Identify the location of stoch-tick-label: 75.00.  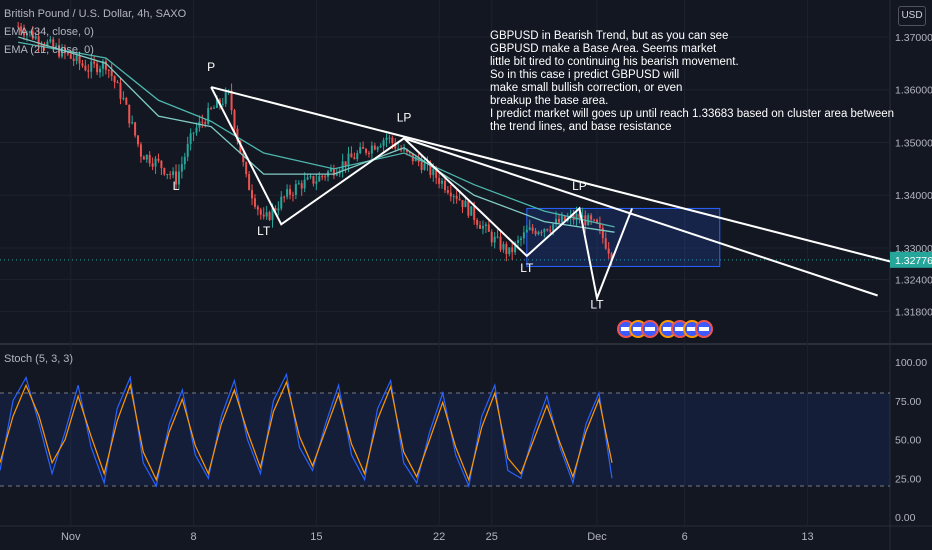
(908, 402).